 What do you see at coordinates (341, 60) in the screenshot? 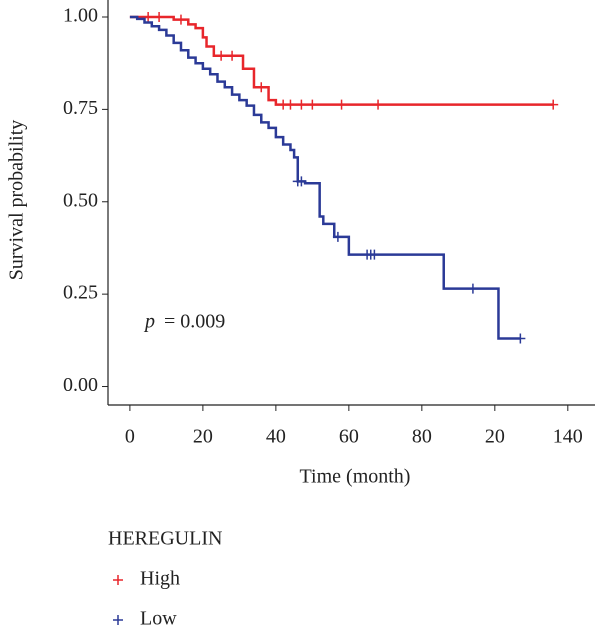
I see `survival-curve` at bounding box center [341, 60].